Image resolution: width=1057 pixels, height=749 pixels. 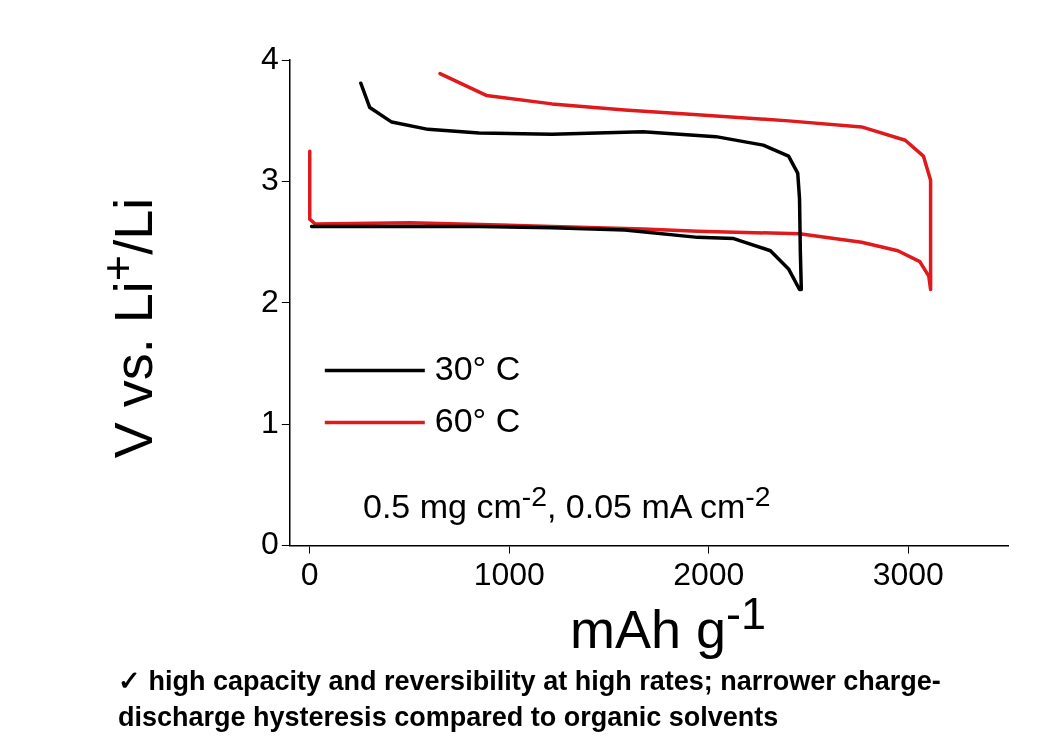 I want to click on legend-label: 30° C, so click(x=477, y=367).